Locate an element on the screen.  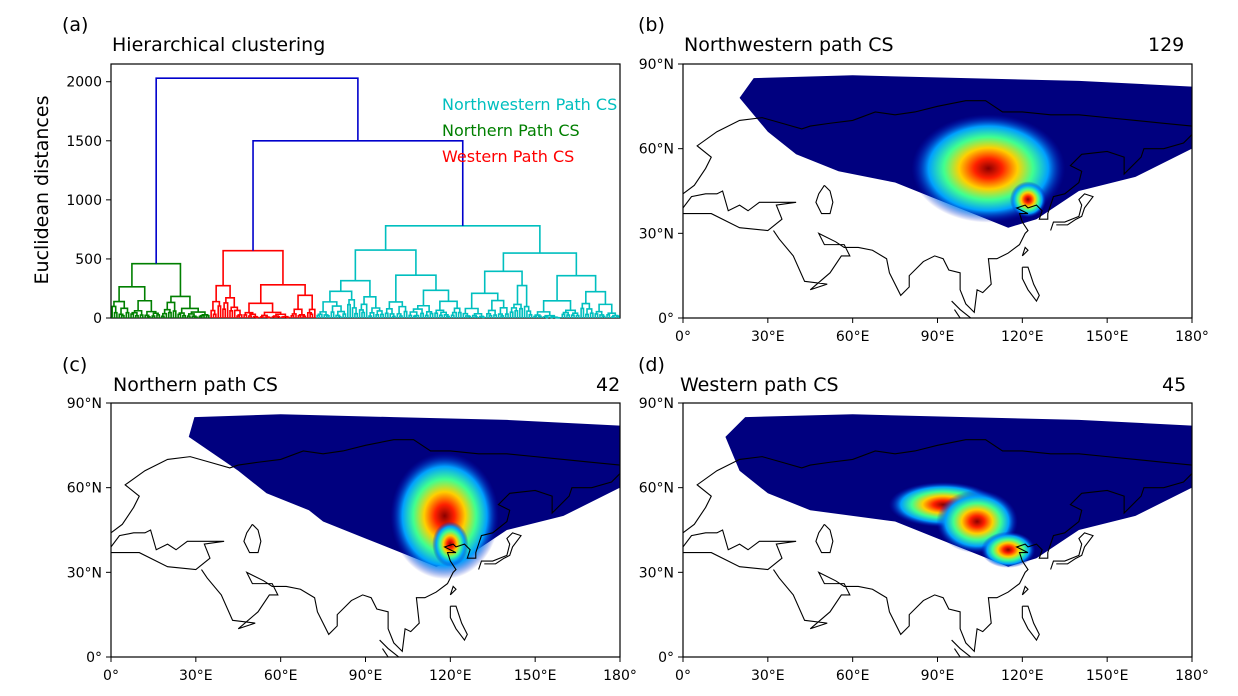
x-tick-label: 150°E is located at coordinates (1107, 337).